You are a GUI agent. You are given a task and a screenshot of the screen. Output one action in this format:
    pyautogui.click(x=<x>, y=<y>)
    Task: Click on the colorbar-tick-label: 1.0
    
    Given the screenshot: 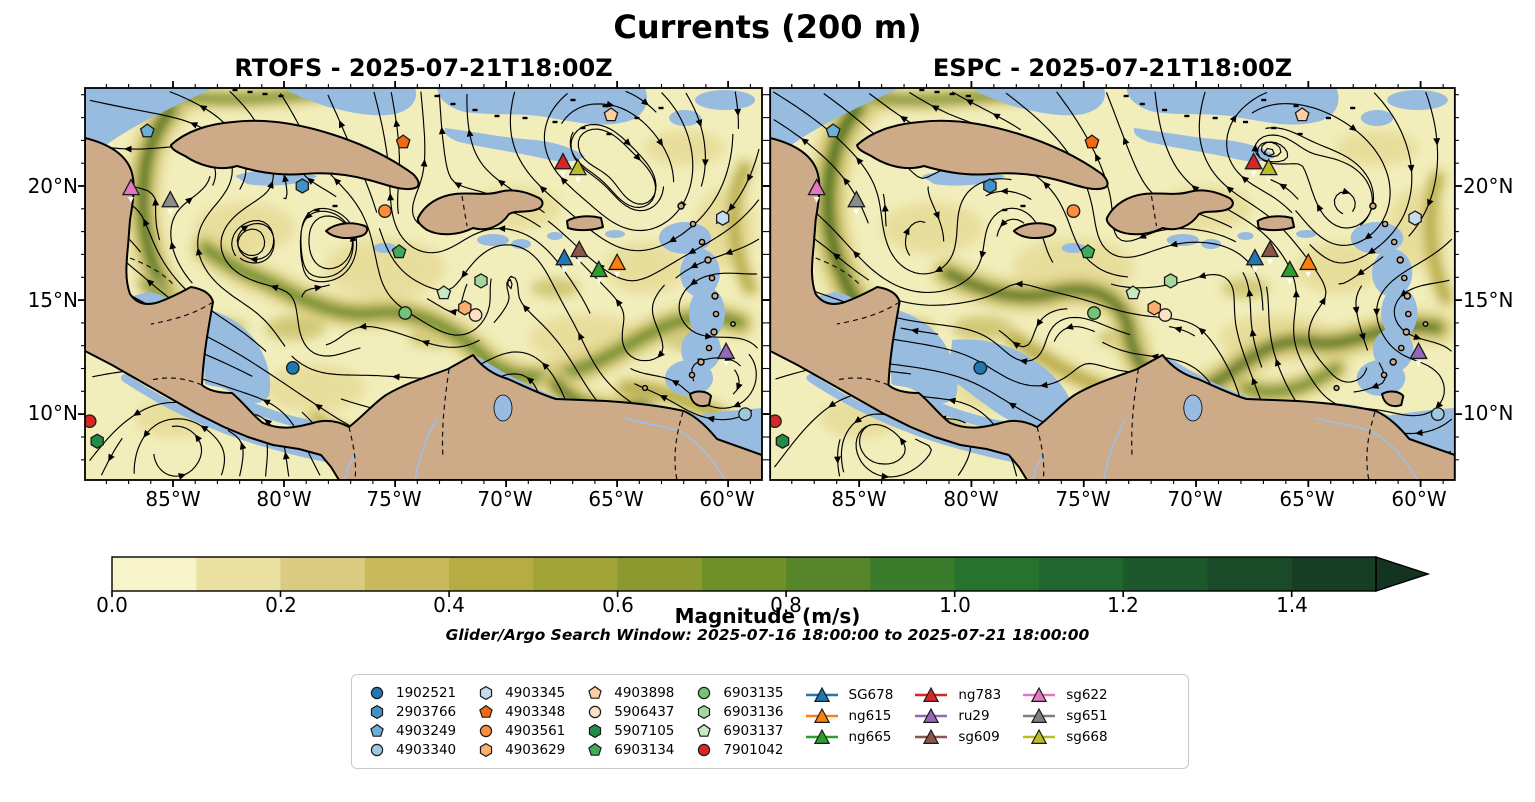 What is the action you would take?
    pyautogui.click(x=955, y=605)
    